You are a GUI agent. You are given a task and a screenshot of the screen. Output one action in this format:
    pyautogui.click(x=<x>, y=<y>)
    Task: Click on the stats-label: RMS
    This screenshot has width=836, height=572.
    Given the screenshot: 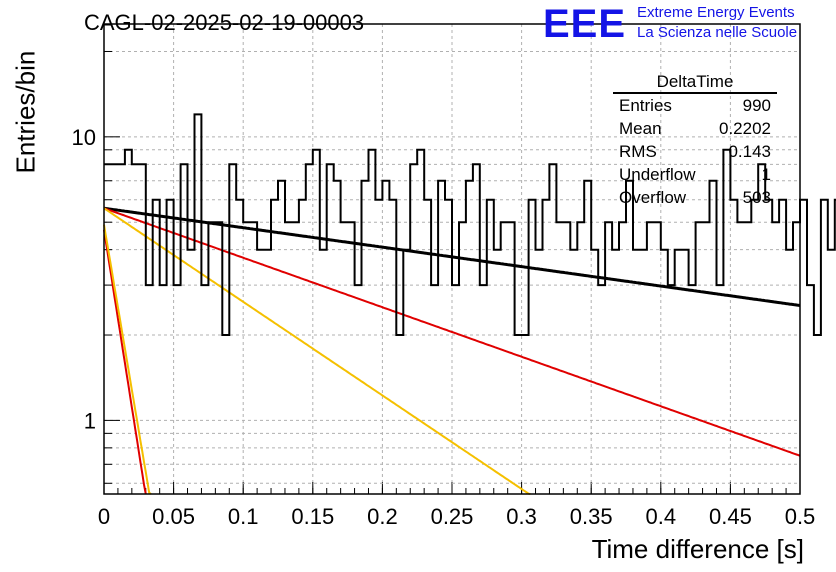 What is the action you would take?
    pyautogui.click(x=638, y=151)
    